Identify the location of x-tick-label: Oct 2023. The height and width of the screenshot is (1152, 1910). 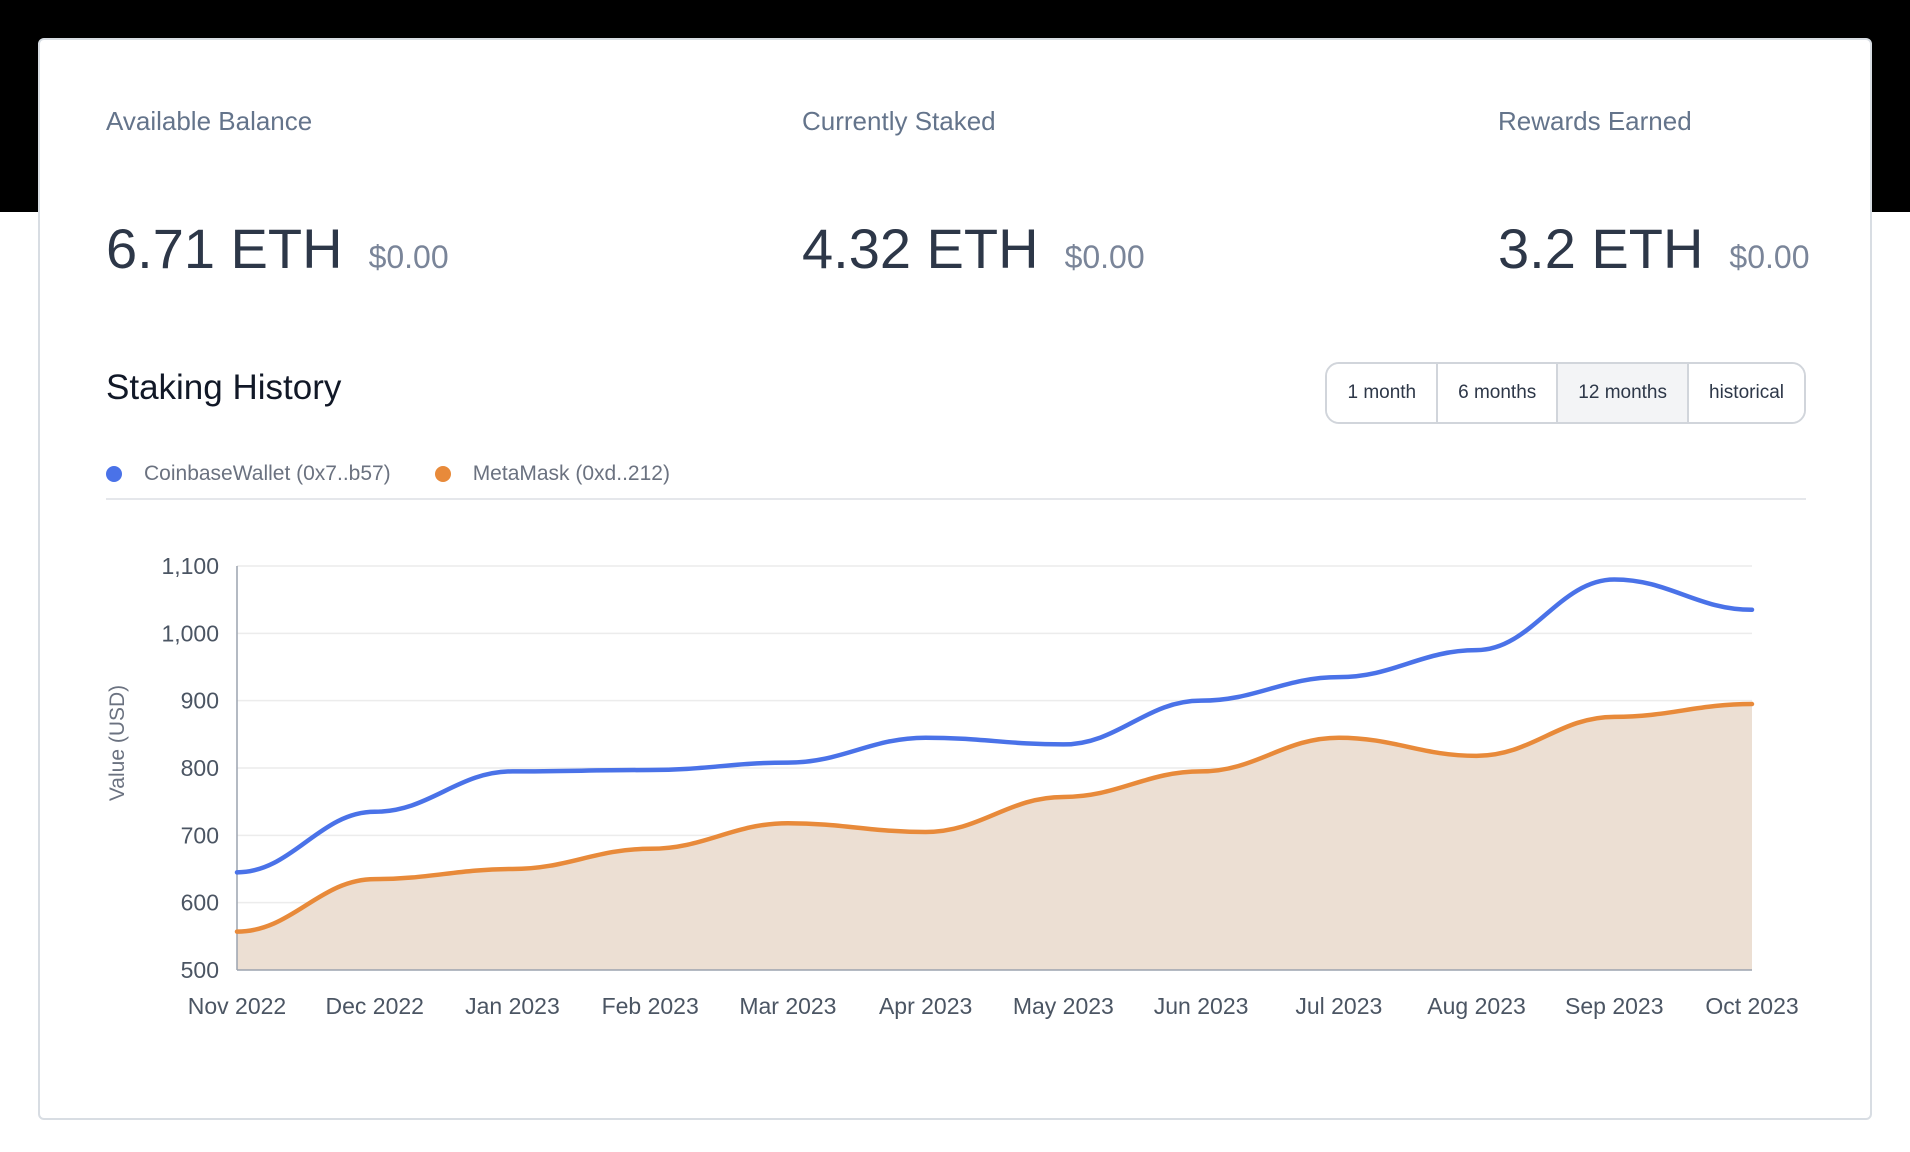
(1751, 1006).